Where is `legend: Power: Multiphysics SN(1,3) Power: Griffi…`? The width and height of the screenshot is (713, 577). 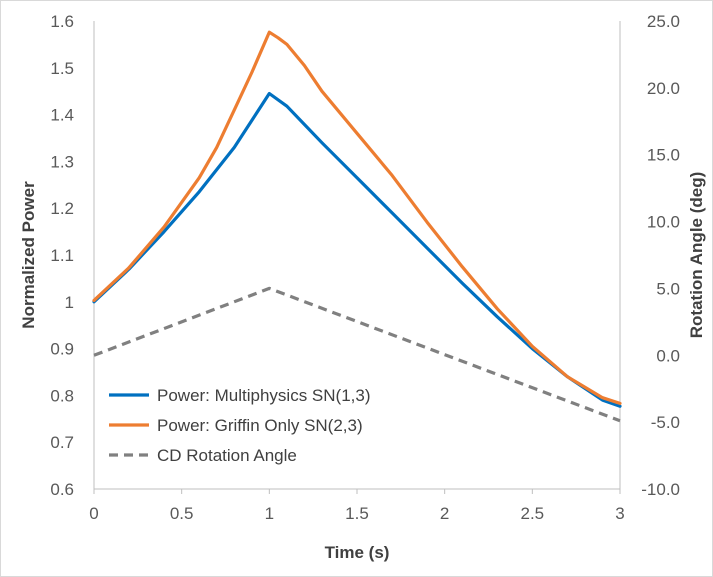
legend: Power: Multiphysics SN(1,3) Power: Griffi… is located at coordinates (240, 425).